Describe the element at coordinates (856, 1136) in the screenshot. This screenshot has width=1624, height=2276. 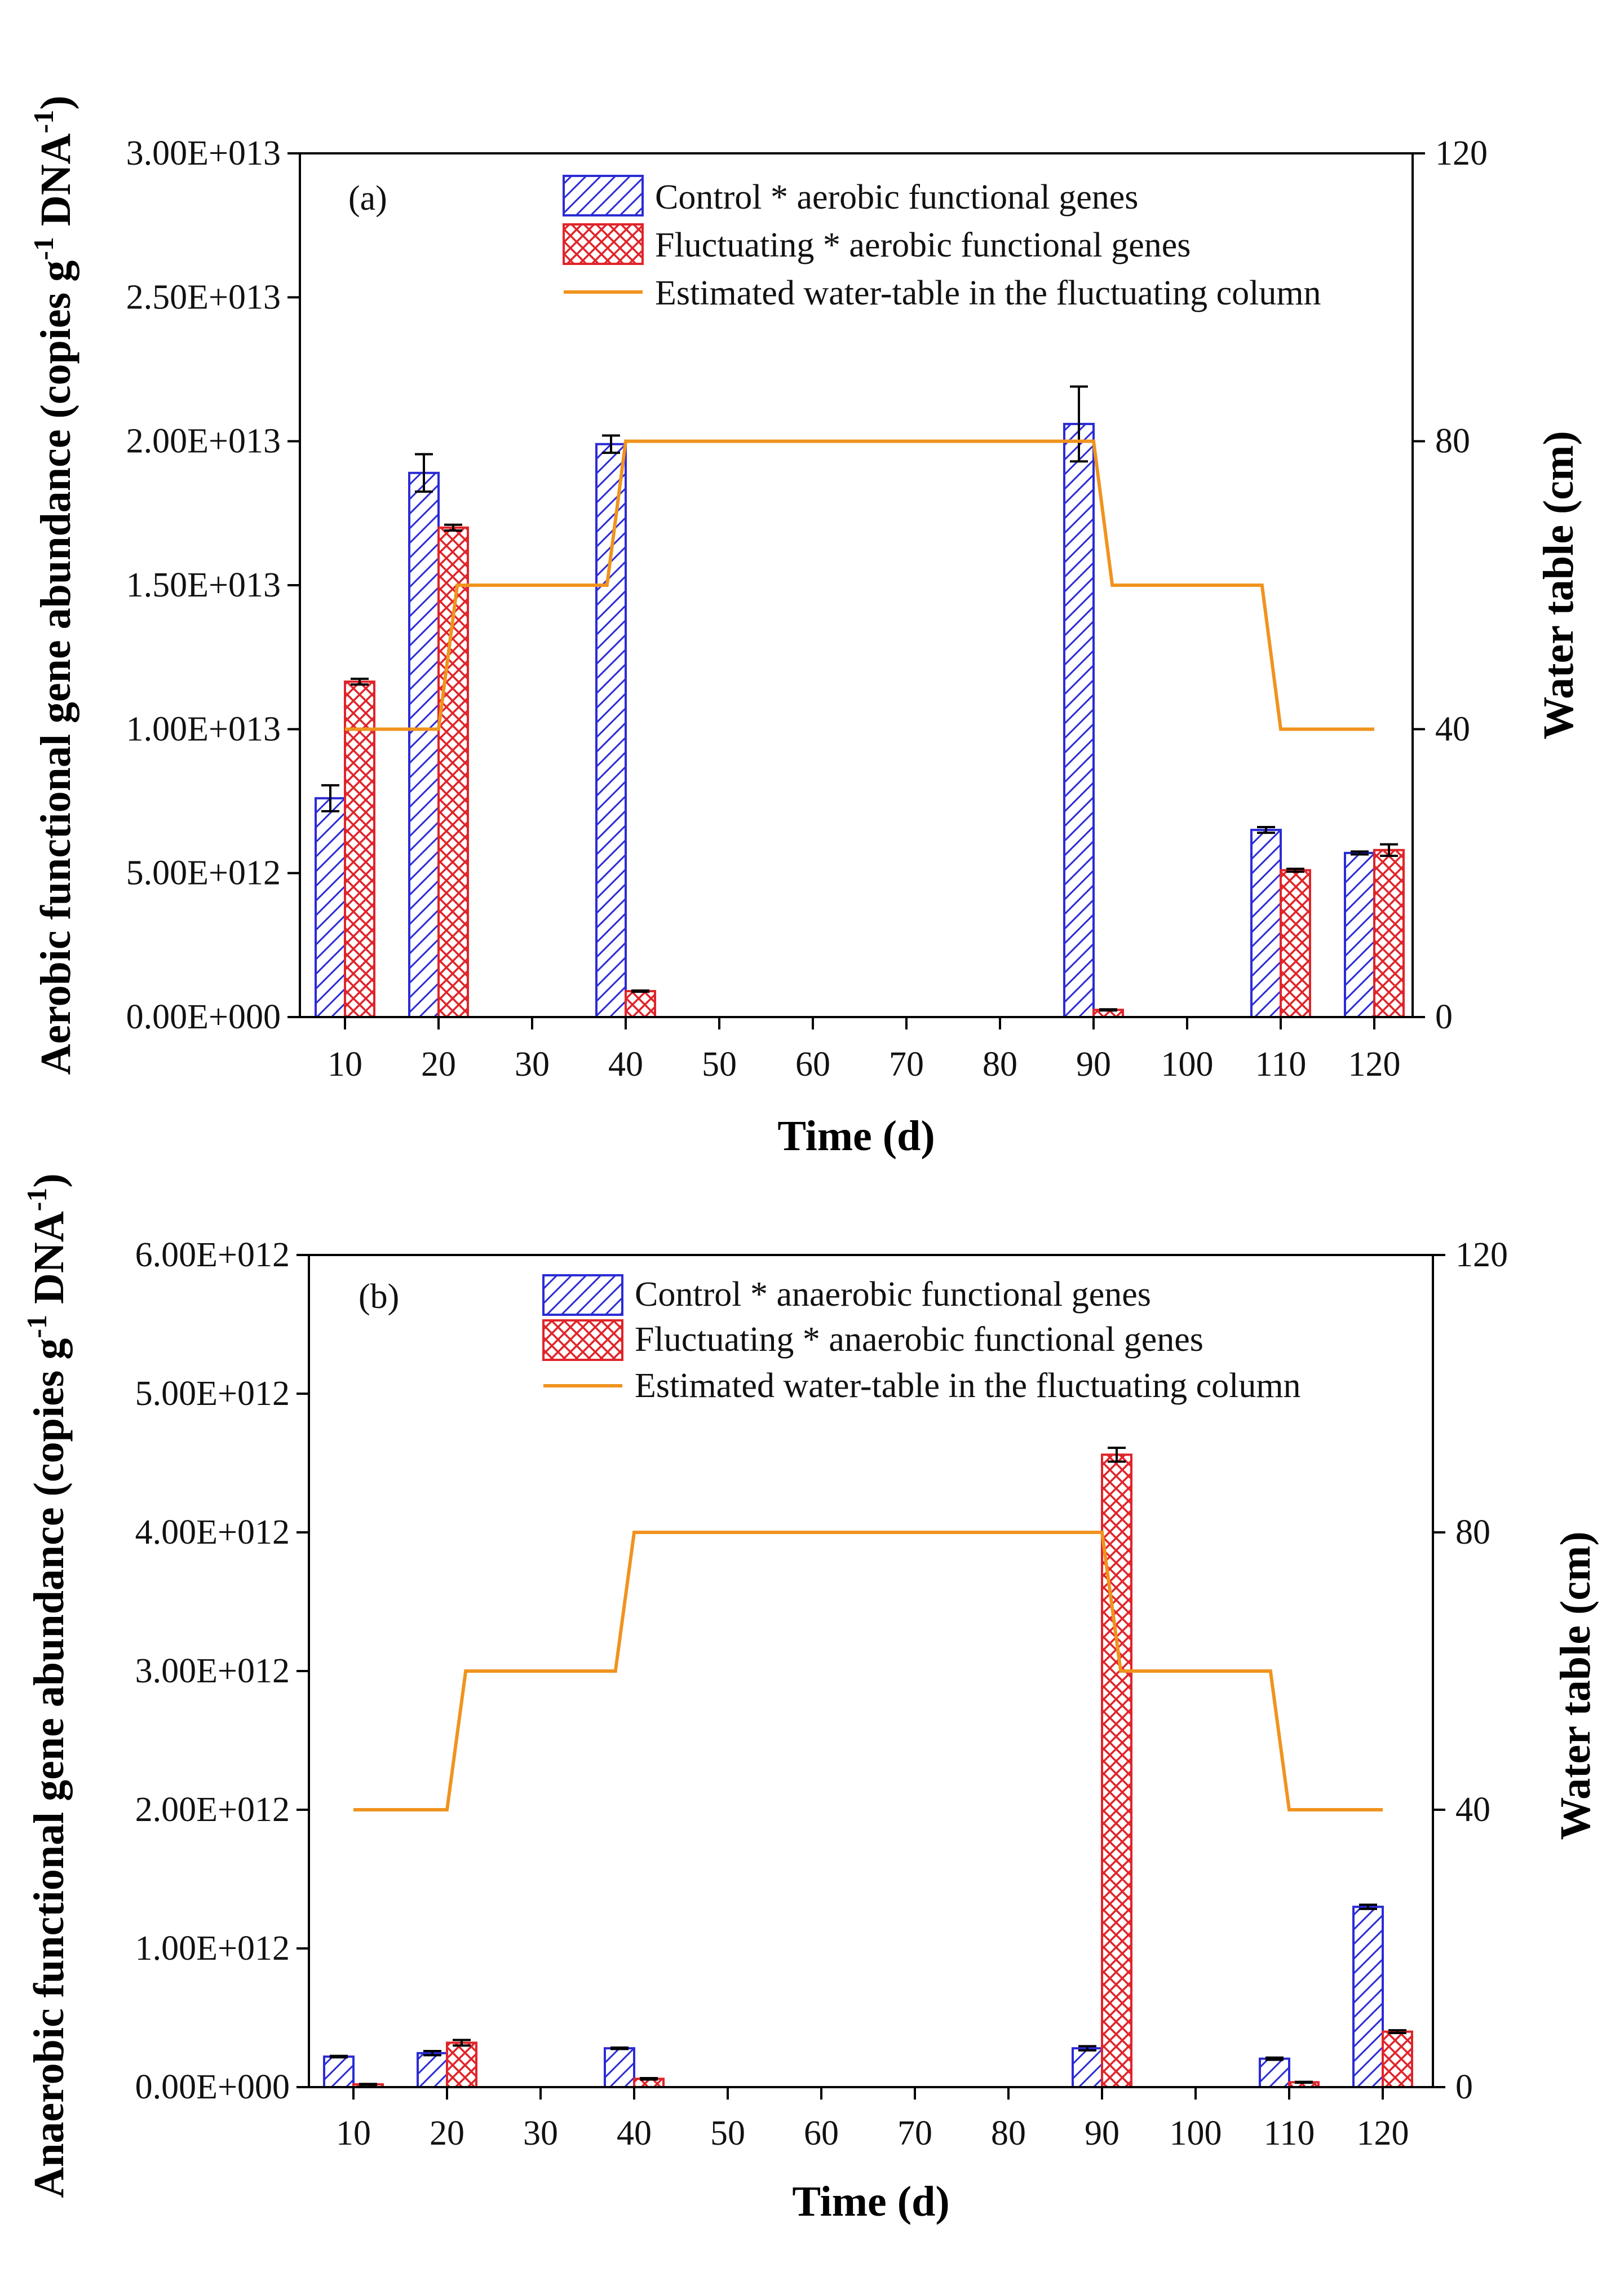
I see `panel-a-x-axis-title: Time (d)` at that location.